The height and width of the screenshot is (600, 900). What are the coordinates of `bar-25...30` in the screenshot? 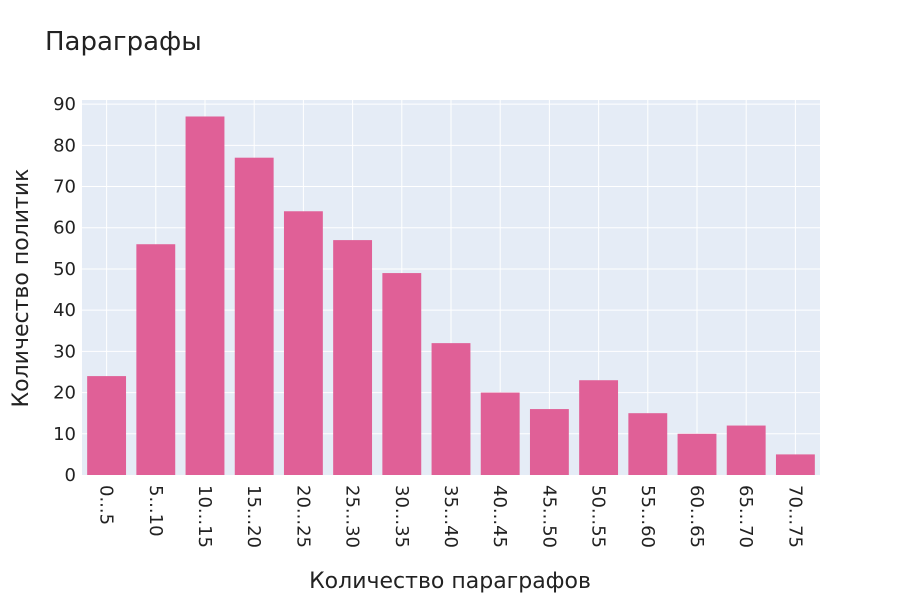 It's located at (353, 357).